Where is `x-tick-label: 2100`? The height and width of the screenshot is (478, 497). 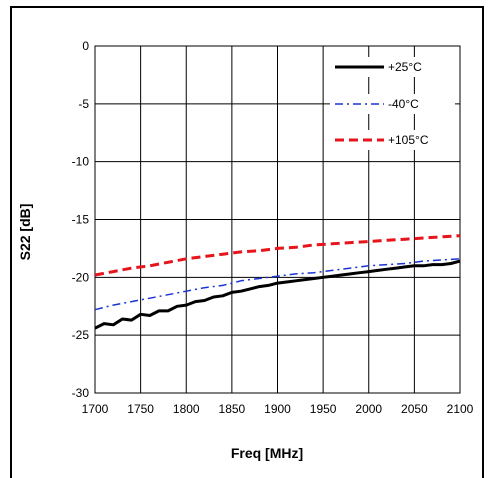
x-tick-label: 2100 is located at coordinates (460, 409).